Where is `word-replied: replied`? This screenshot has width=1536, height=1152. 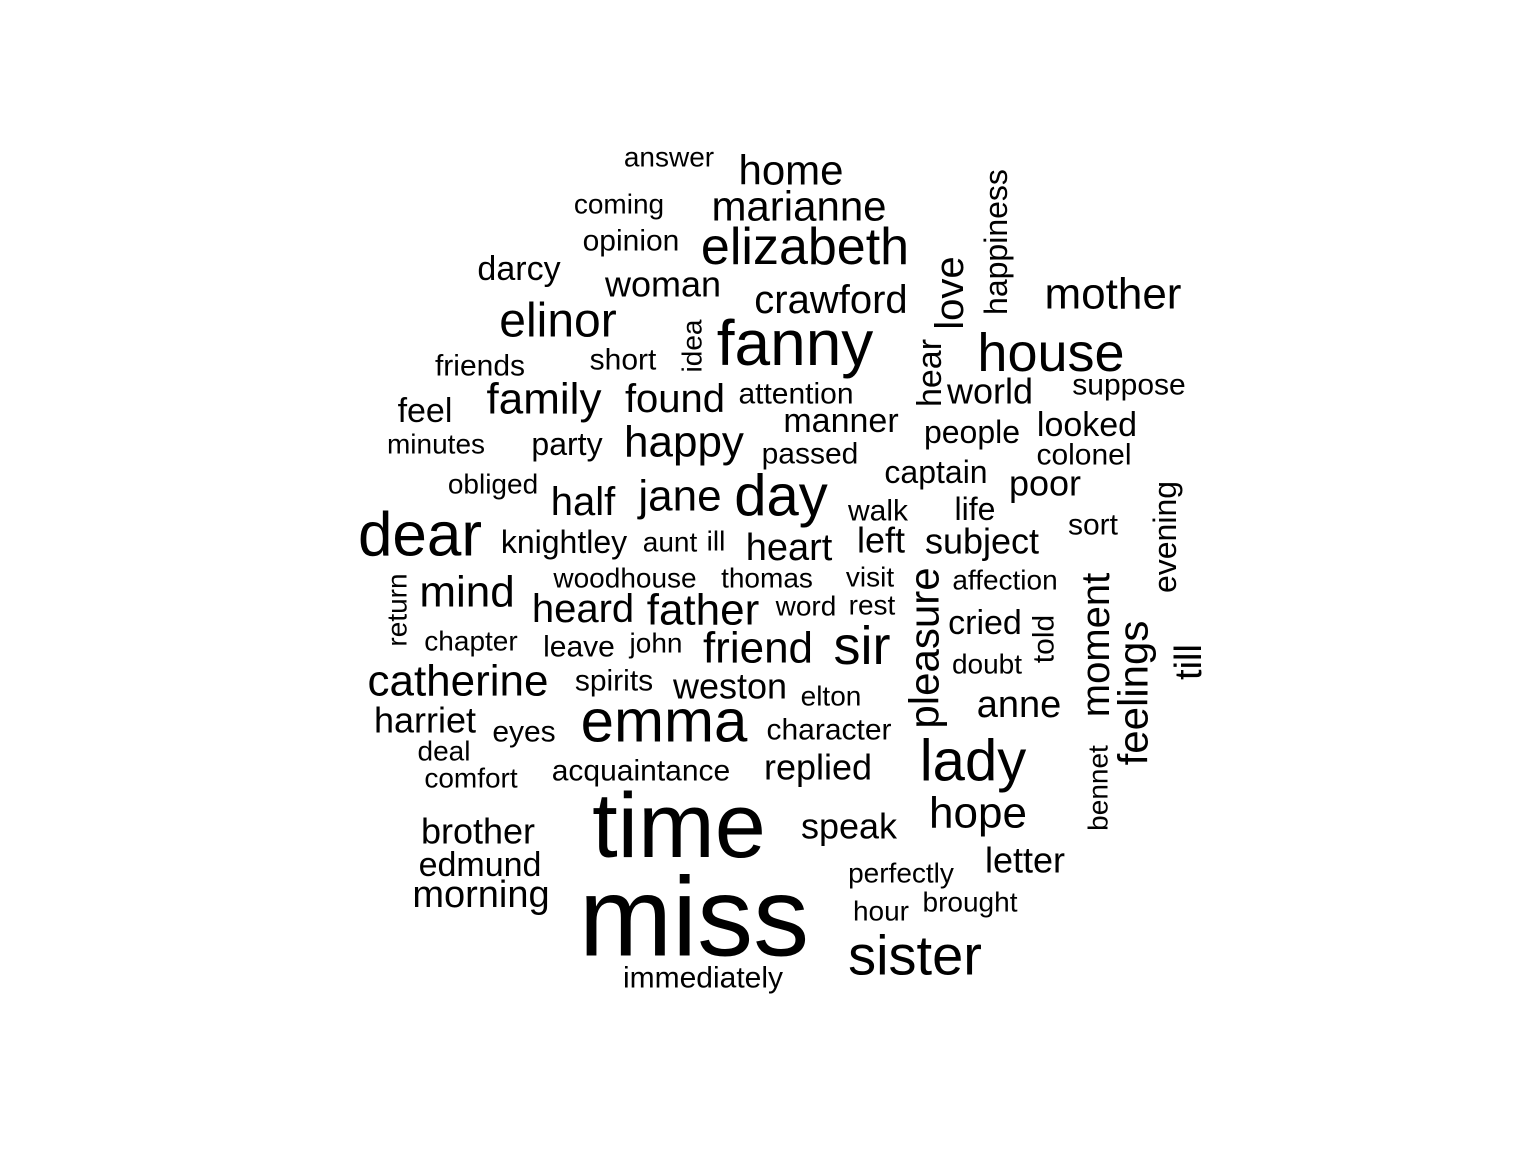 word-replied: replied is located at coordinates (818, 767).